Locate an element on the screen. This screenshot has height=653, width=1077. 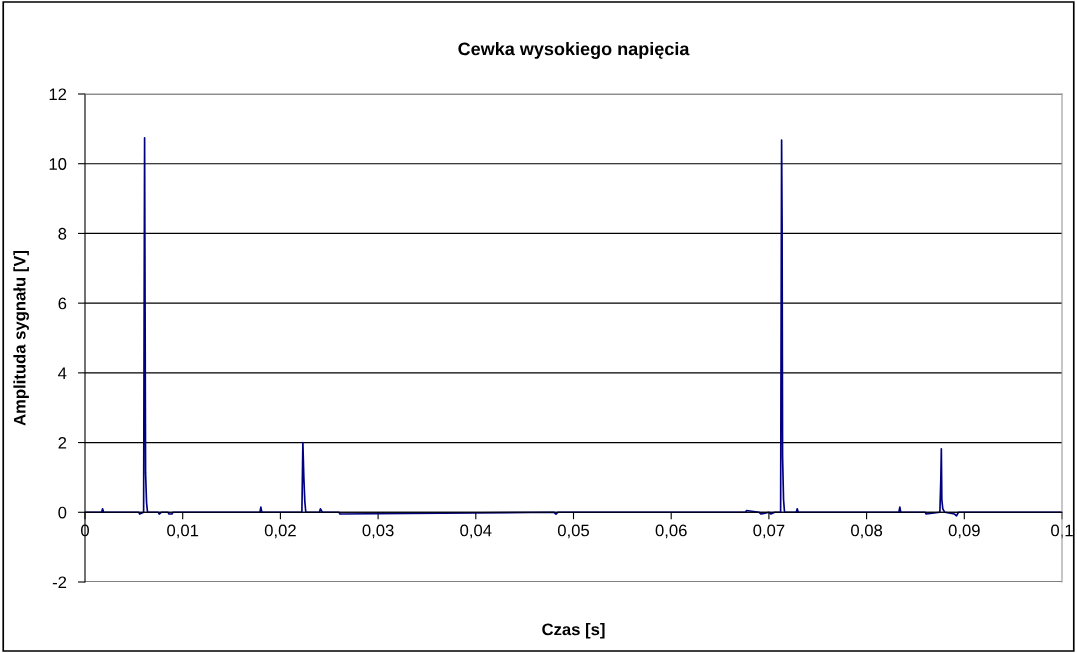
y-tick-label: -2 is located at coordinates (59, 582).